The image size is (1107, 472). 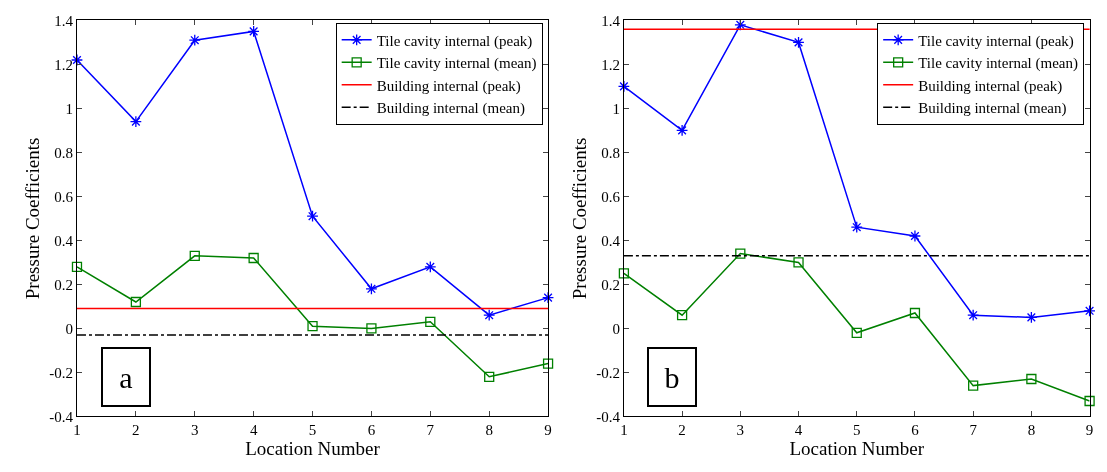 What do you see at coordinates (672, 377) in the screenshot?
I see `annotation: b` at bounding box center [672, 377].